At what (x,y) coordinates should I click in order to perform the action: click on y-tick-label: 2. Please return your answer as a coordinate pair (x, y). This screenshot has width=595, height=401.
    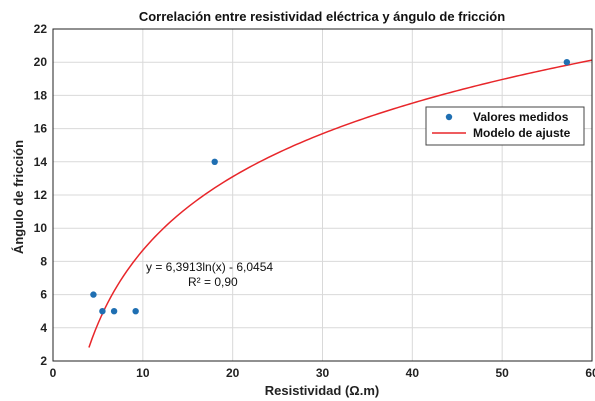
    Looking at the image, I should click on (43, 361).